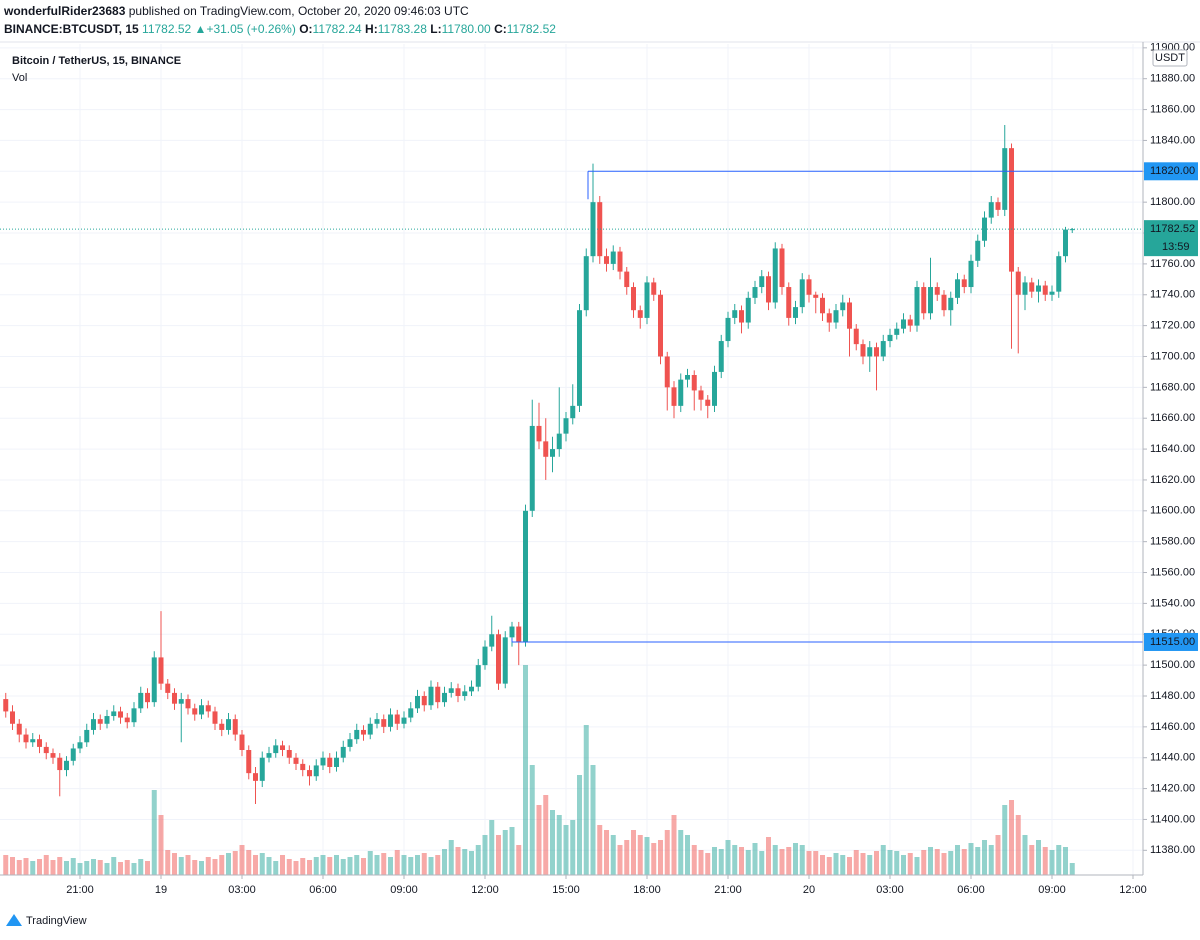 The height and width of the screenshot is (940, 1200). Describe the element at coordinates (1172, 229) in the screenshot. I see `last-price-label: 11782.52` at that location.